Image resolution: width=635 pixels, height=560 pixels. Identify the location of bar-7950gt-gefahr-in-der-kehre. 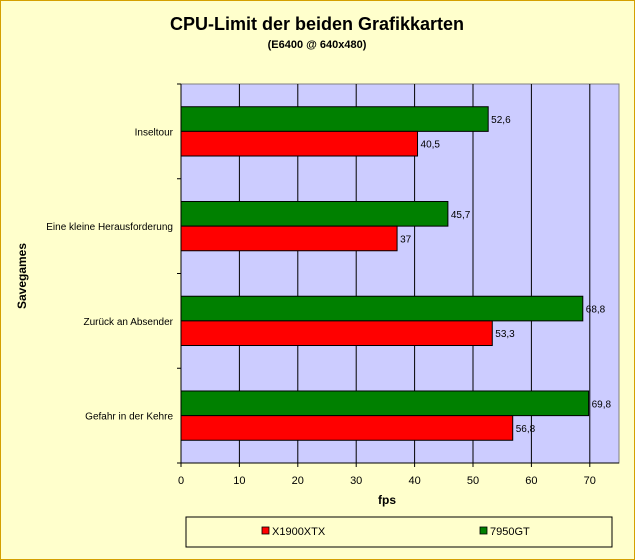
(385, 403).